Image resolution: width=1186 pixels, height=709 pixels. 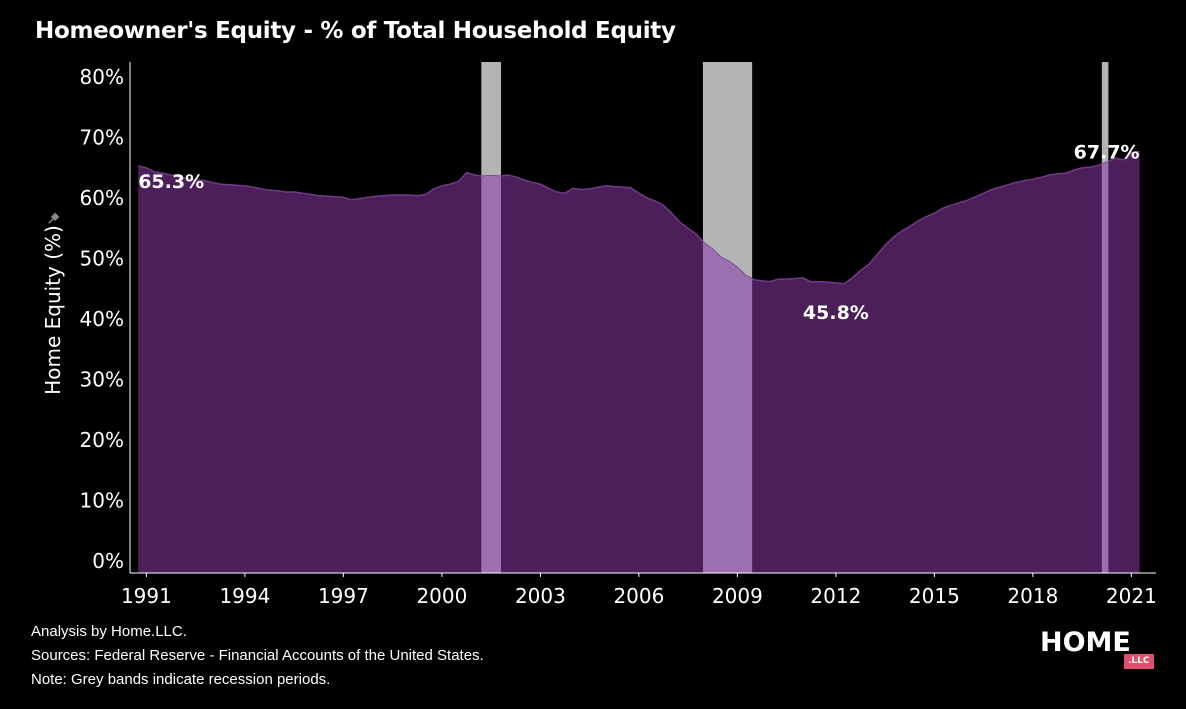 I want to click on y-tick-label: 40%, so click(x=102, y=319).